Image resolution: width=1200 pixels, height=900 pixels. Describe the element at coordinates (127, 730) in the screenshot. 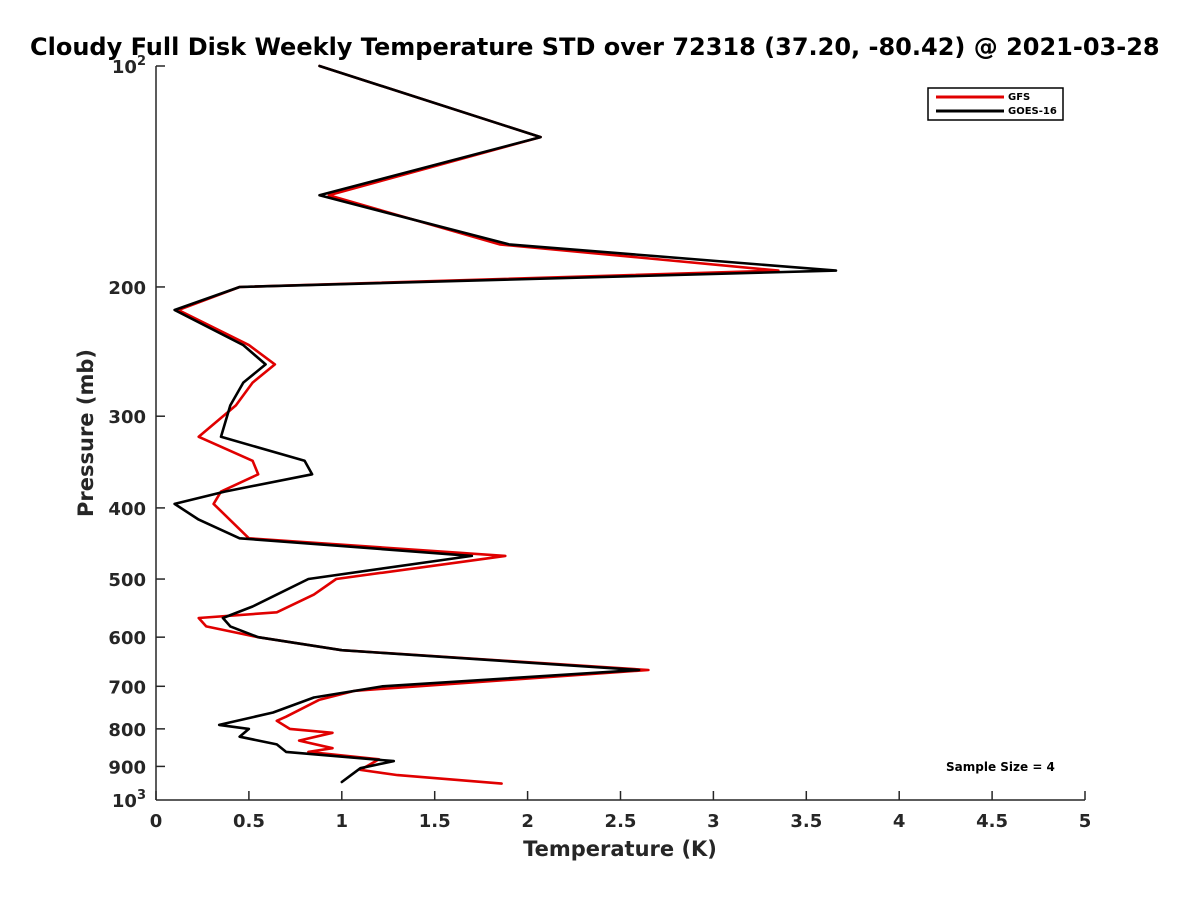

I see `y-tick-label: 800` at that location.